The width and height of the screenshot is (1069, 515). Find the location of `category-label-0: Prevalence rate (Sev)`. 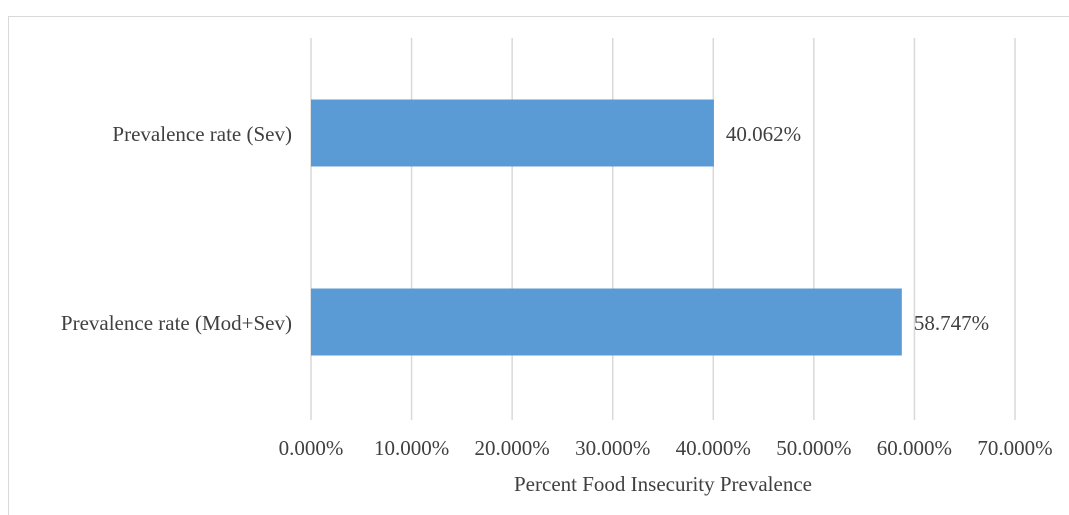

category-label-0: Prevalence rate (Sev) is located at coordinates (202, 134).